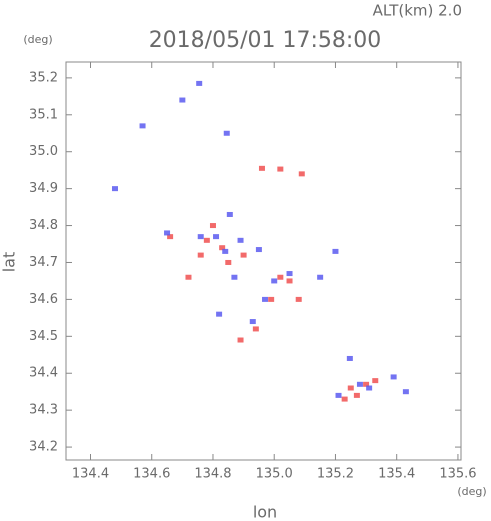 The image size is (491, 521). What do you see at coordinates (43, 225) in the screenshot?
I see `y-tick-label: 34.8` at bounding box center [43, 225].